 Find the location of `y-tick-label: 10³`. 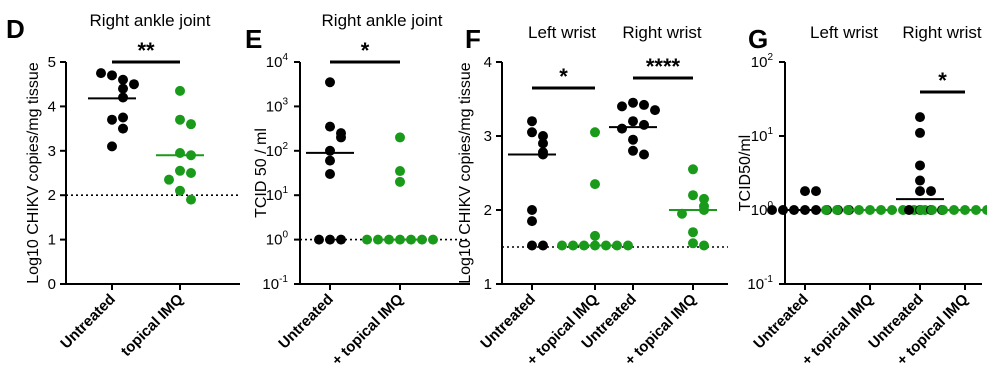

y-tick-label: 10³ is located at coordinates (277, 105).